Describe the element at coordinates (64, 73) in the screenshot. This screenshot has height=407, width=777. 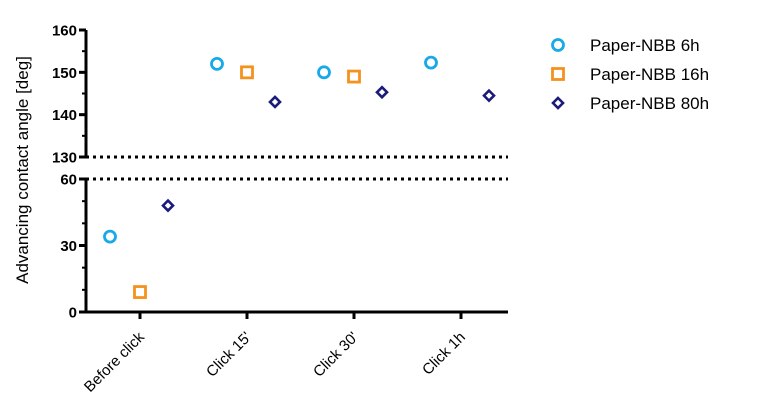
I see `y-tick-label: 150` at that location.